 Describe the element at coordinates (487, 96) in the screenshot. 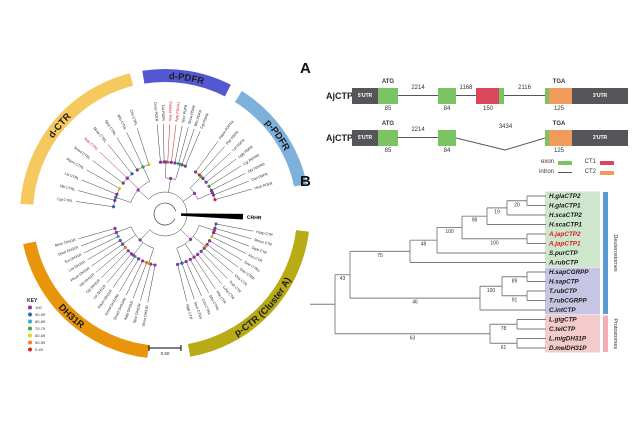

I see `gene1-ct1-box` at that location.